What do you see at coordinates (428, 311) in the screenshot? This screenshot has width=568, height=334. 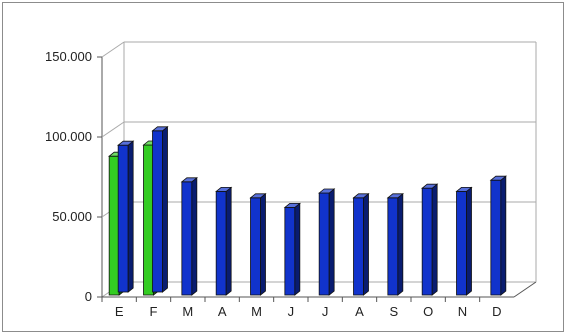 I see `x-tick-label: O` at bounding box center [428, 311].